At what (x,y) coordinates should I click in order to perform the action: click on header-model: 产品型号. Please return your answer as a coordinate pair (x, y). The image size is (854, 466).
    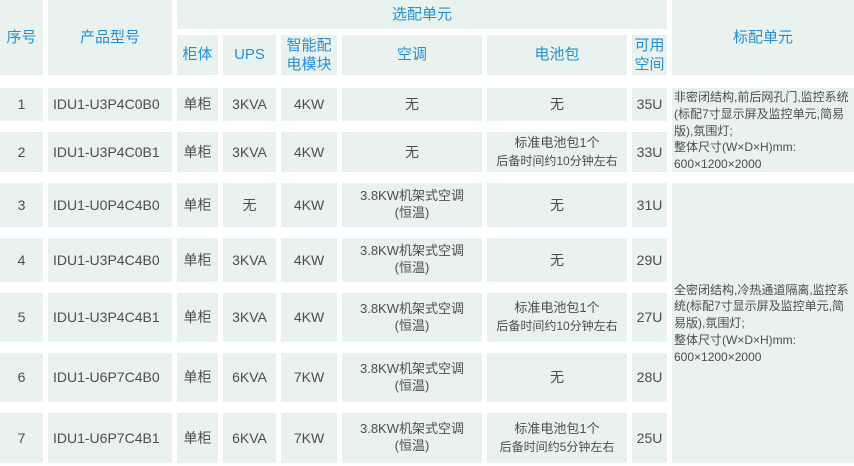
    Looking at the image, I should click on (110, 37).